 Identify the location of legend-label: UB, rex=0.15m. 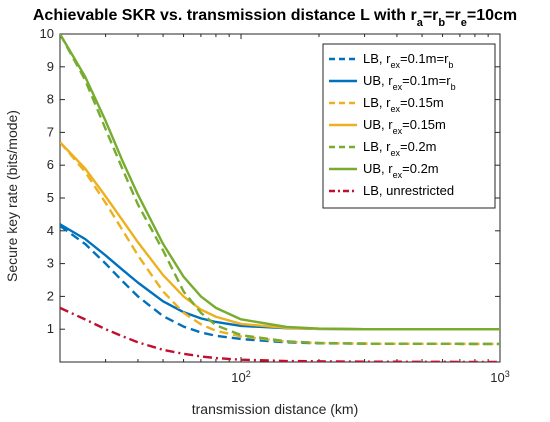
(404, 126).